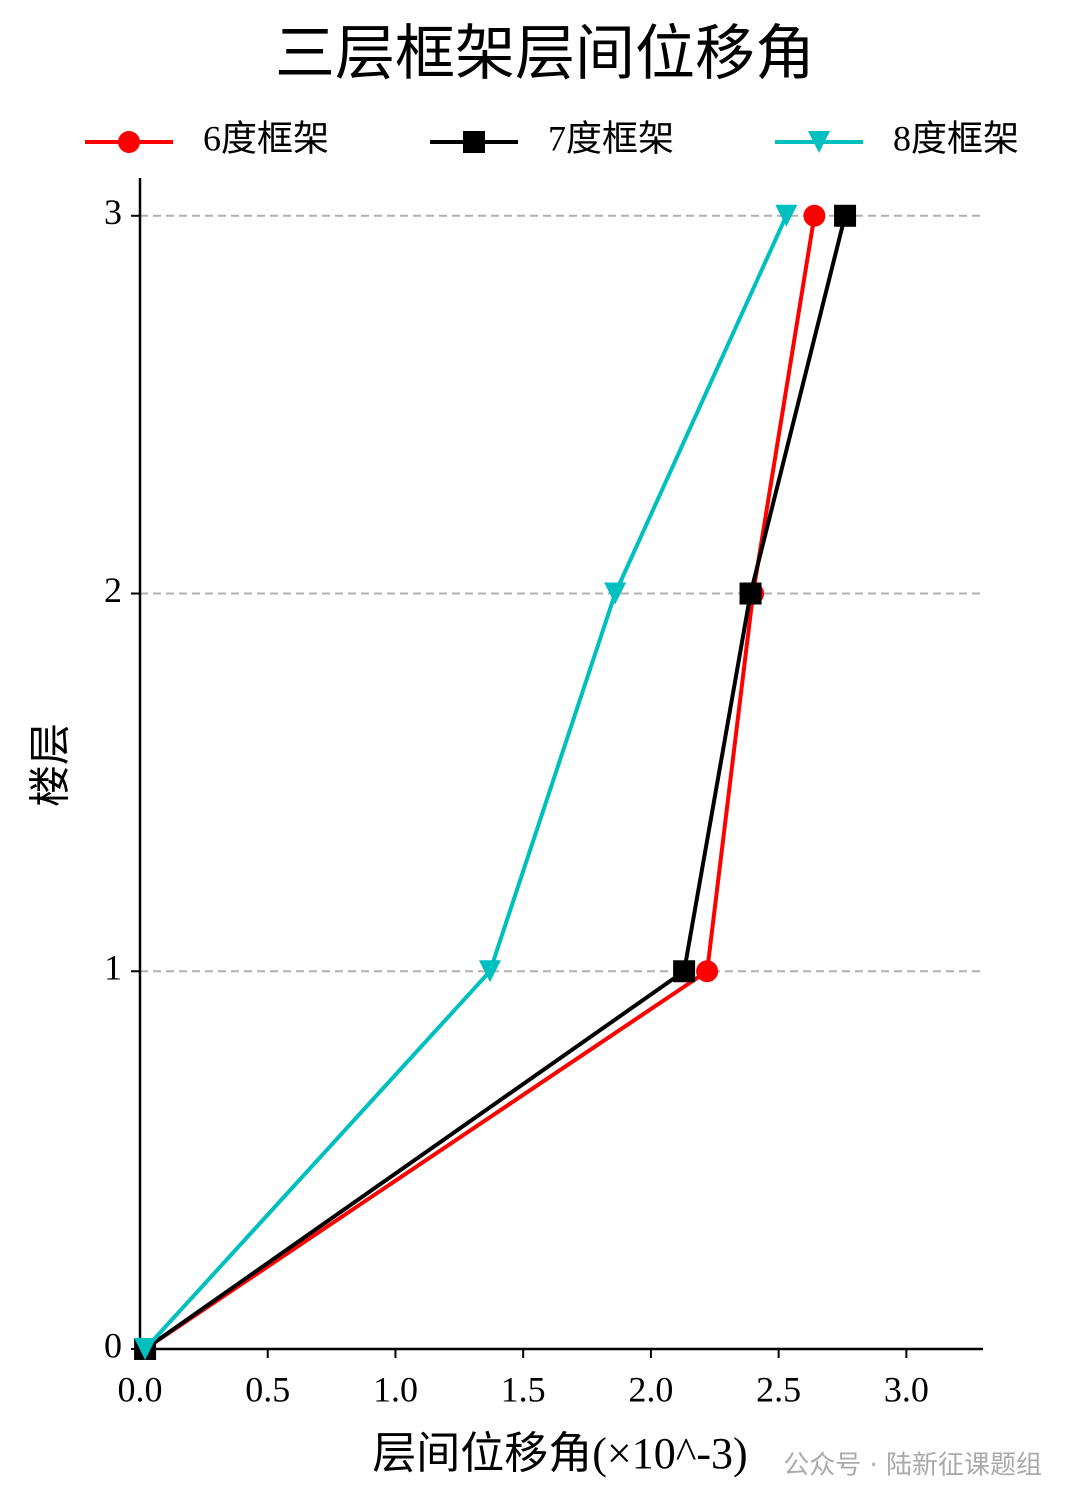 This screenshot has width=1080, height=1508. I want to click on x-tick-label: 2.5, so click(778, 1389).